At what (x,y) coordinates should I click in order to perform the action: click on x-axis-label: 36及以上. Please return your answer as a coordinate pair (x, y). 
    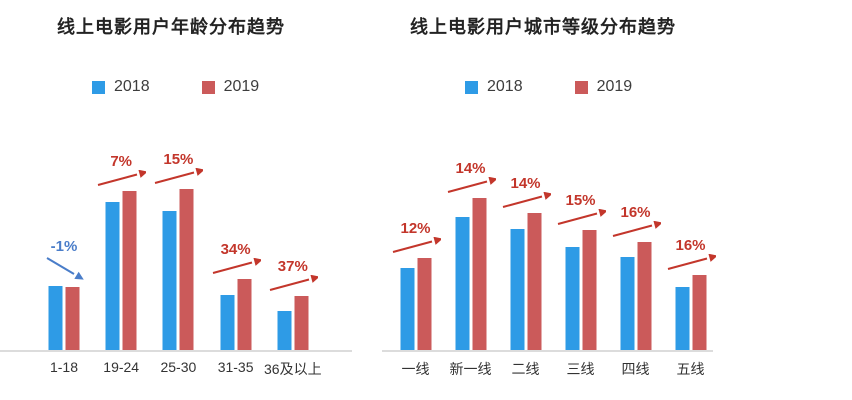
    Looking at the image, I should click on (293, 369).